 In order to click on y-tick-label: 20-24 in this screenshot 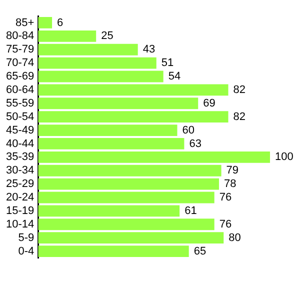, I will do `click(20, 198)`.